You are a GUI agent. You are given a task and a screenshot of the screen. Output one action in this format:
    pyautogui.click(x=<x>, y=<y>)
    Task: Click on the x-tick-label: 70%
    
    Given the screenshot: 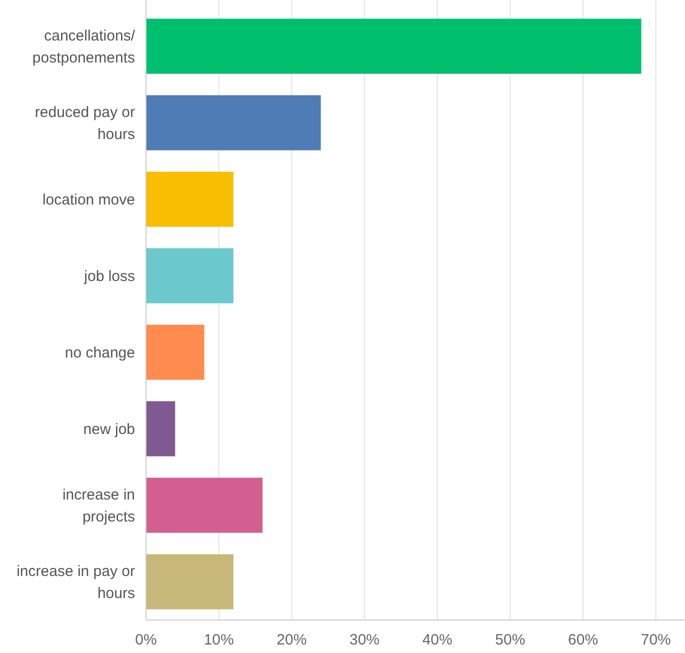 What is the action you would take?
    pyautogui.click(x=655, y=640)
    